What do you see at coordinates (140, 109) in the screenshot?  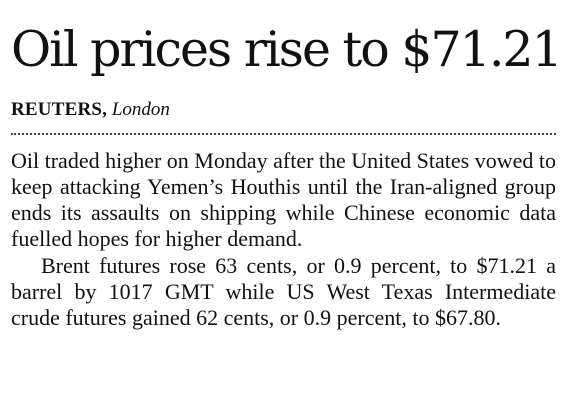 I see `byline-location: London` at bounding box center [140, 109].